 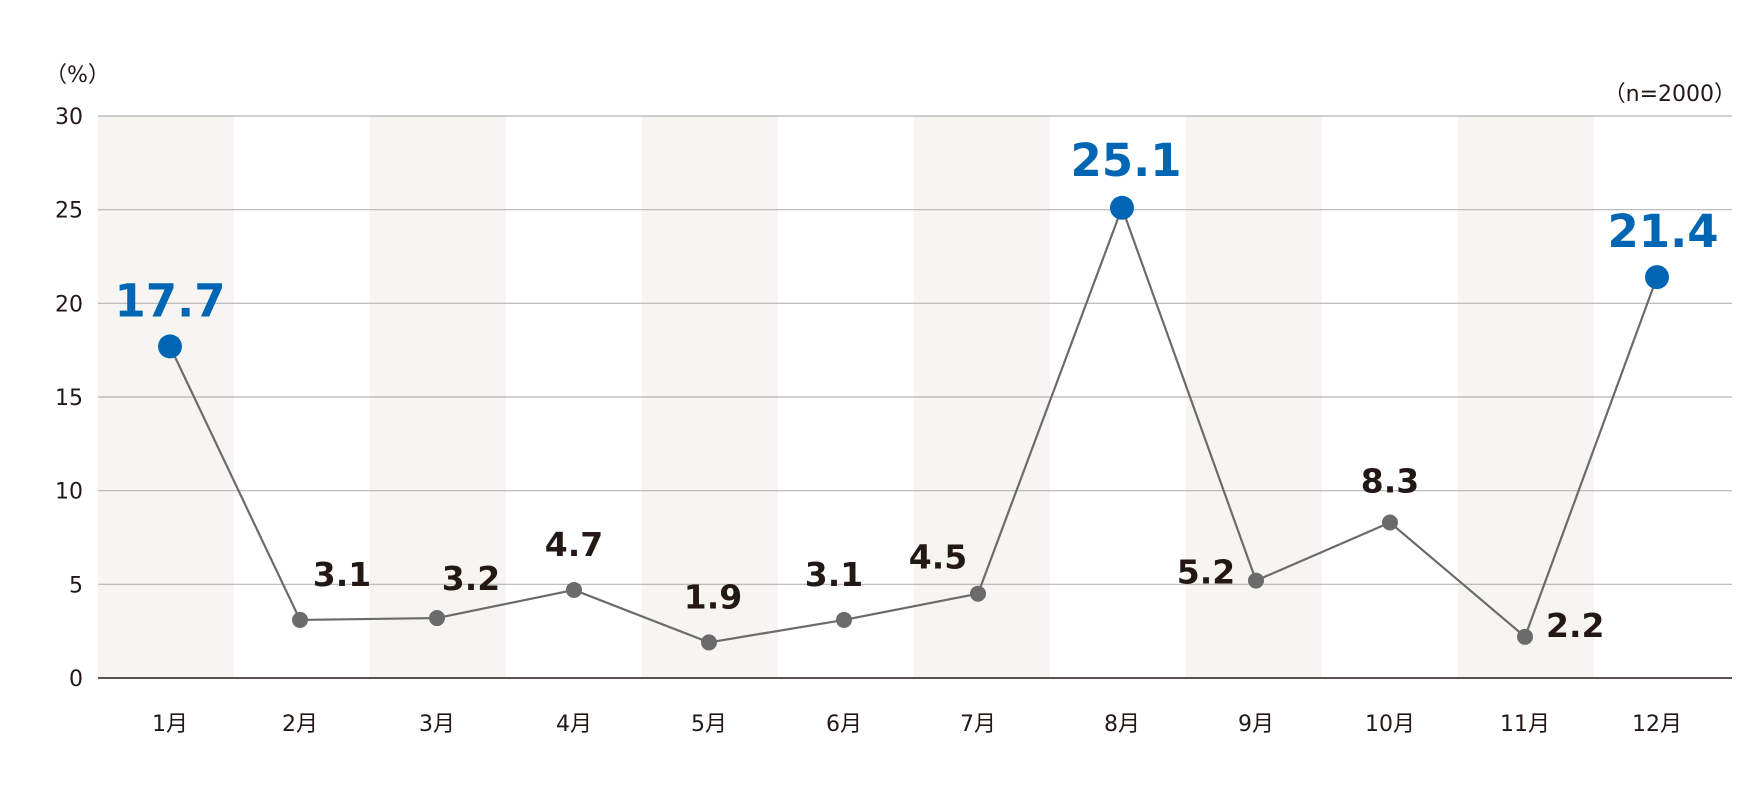 What do you see at coordinates (69, 304) in the screenshot?
I see `y-tick-20: 20` at bounding box center [69, 304].